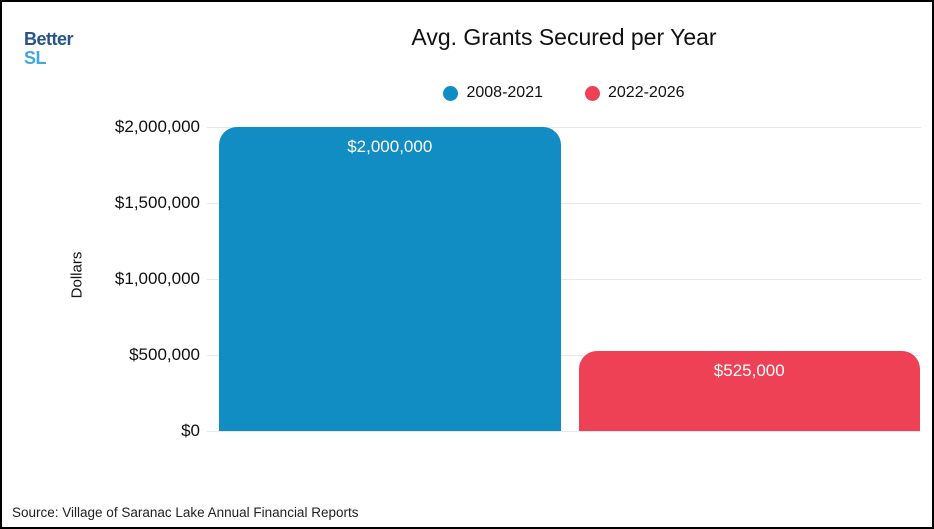 The width and height of the screenshot is (934, 529). Describe the element at coordinates (101, 278) in the screenshot. I see `y-axis-ticks: $0 $500,000 $1,000,000 $1,500,000 $2,000,000` at that location.